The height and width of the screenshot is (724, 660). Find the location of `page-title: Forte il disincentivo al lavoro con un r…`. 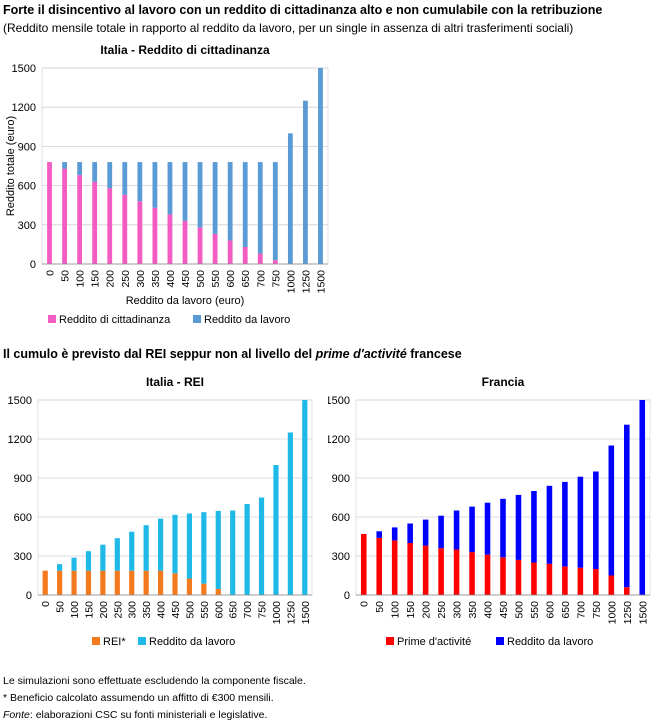

page-title: Forte il disincentivo al lavoro con un r… is located at coordinates (303, 10).